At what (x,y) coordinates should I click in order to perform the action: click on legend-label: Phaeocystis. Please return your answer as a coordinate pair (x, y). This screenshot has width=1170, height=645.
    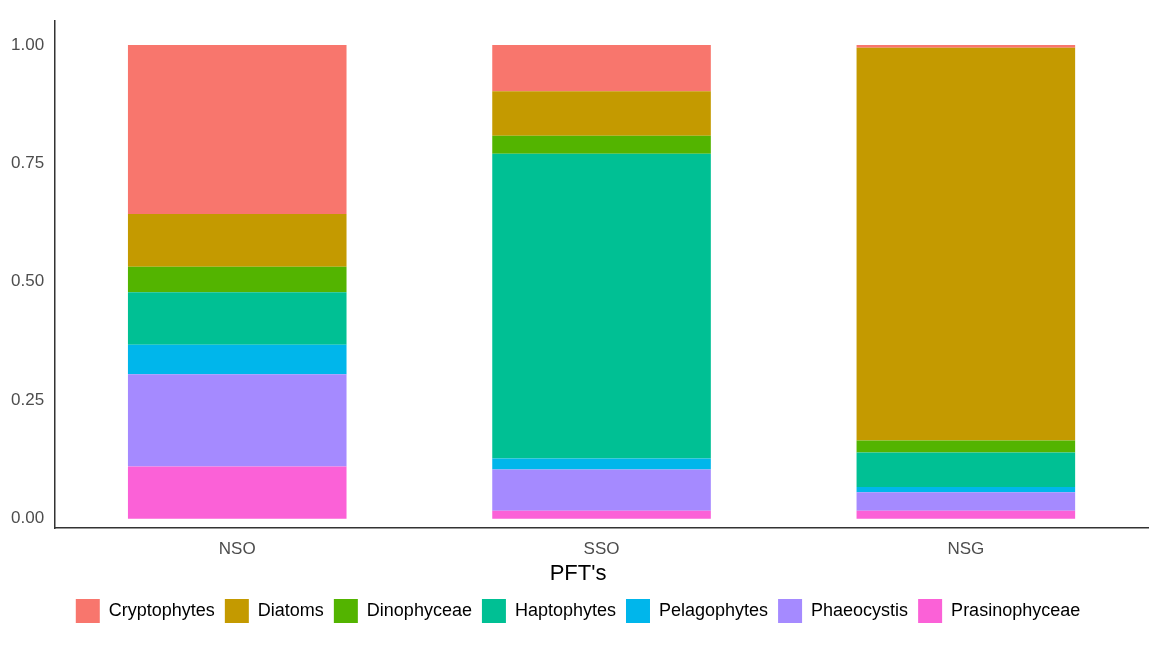
    Looking at the image, I should click on (860, 609).